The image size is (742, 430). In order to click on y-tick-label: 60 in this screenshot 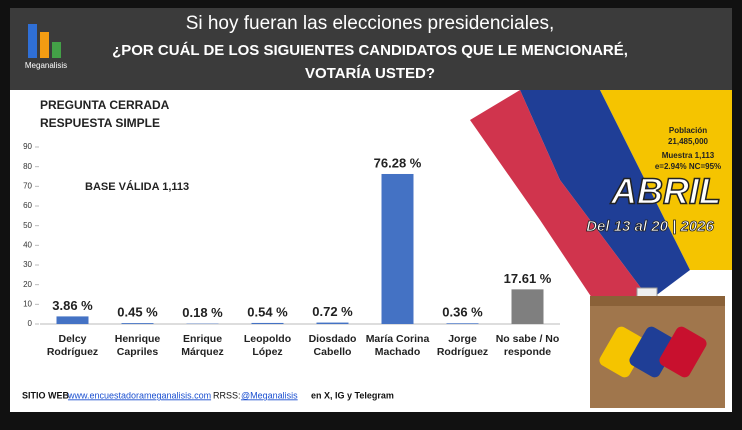, I will do `click(27, 205)`.